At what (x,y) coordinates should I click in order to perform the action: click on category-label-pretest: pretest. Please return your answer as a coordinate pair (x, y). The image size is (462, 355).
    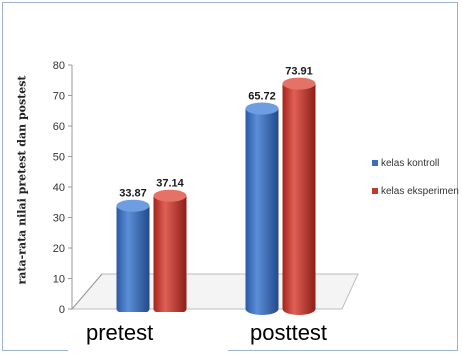
    Looking at the image, I should click on (120, 332).